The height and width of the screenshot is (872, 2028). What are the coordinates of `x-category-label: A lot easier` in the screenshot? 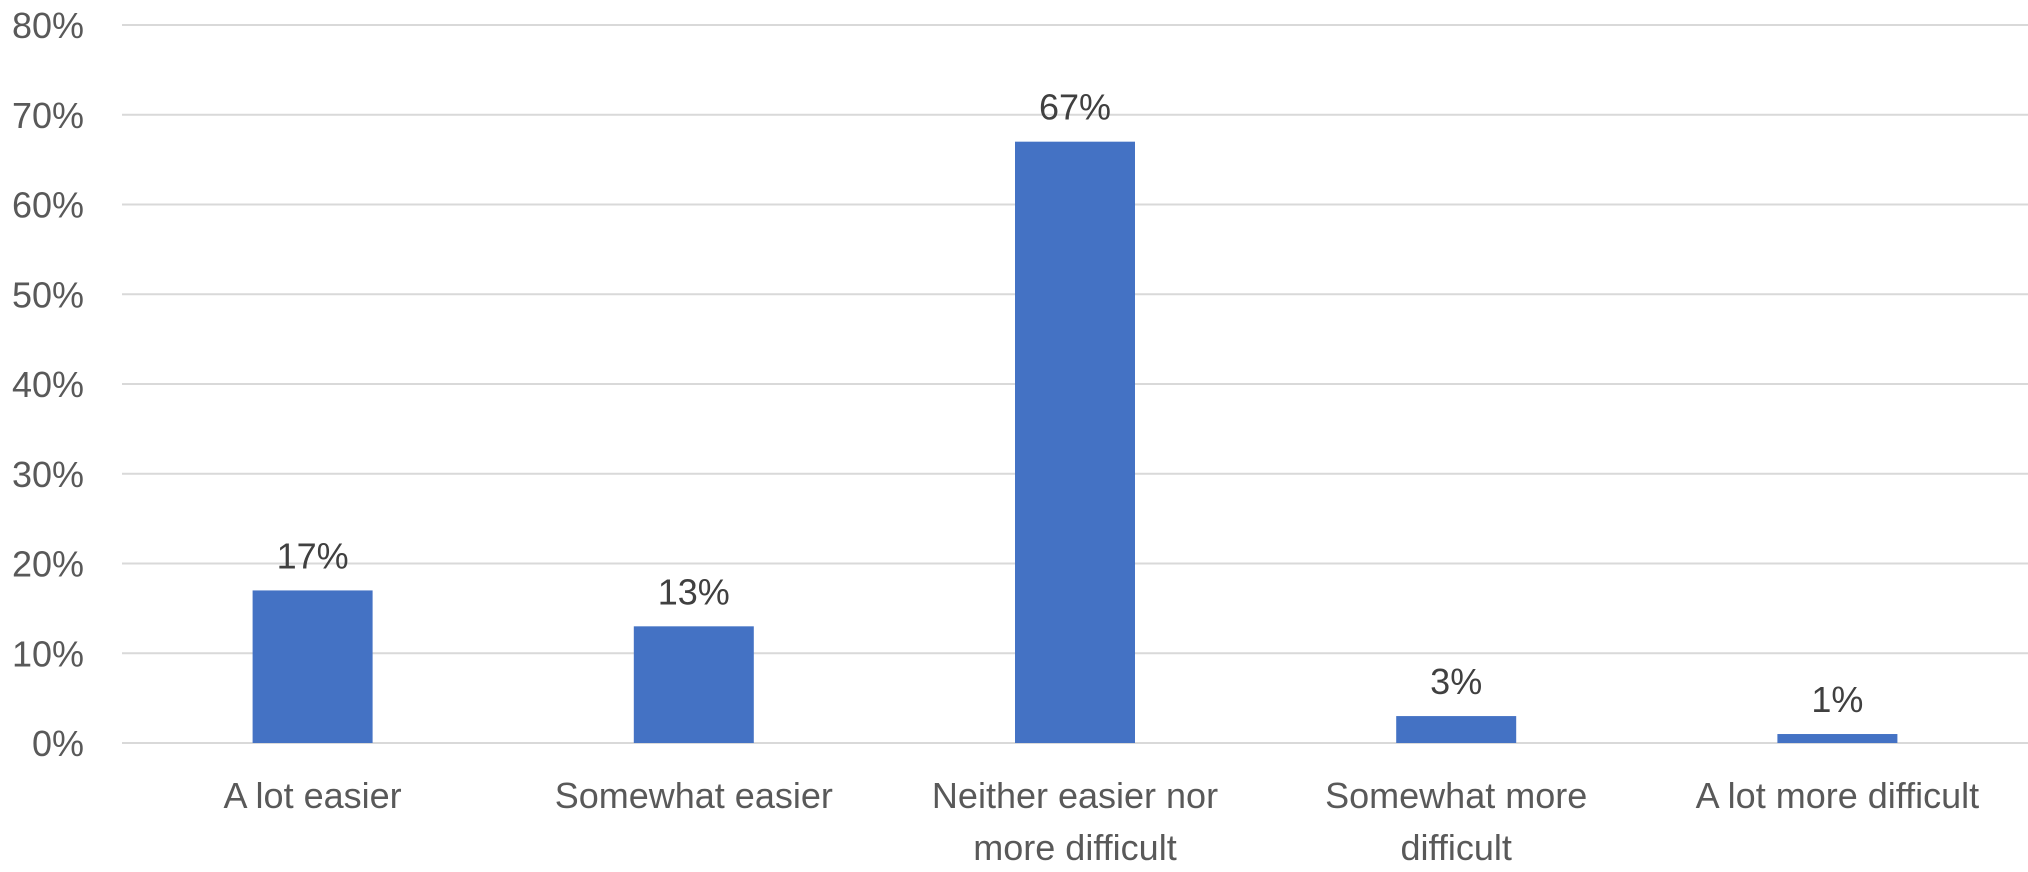 It's located at (313, 795).